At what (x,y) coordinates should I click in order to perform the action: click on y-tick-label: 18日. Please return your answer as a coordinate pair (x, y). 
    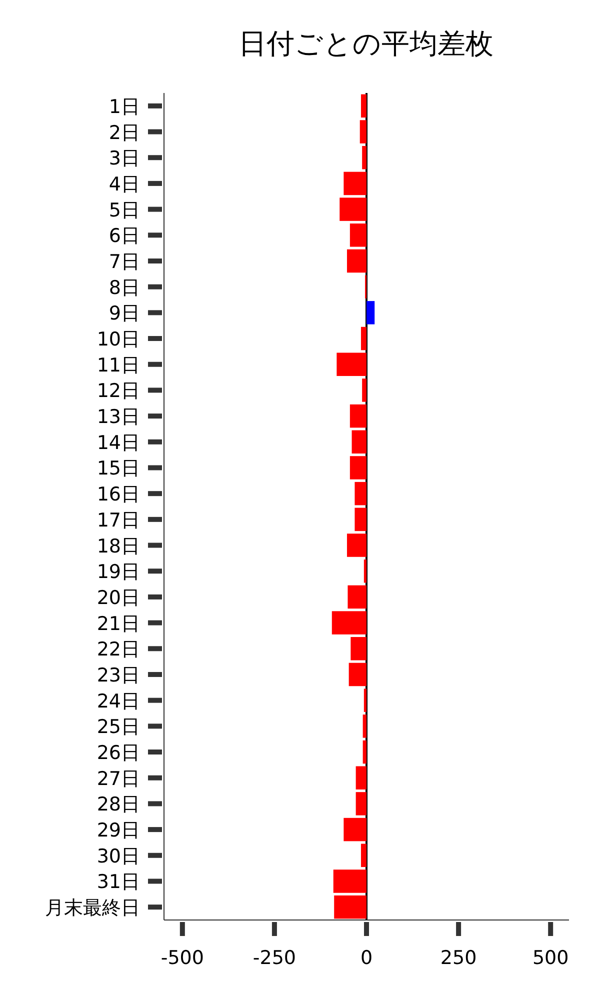
    Looking at the image, I should click on (118, 546).